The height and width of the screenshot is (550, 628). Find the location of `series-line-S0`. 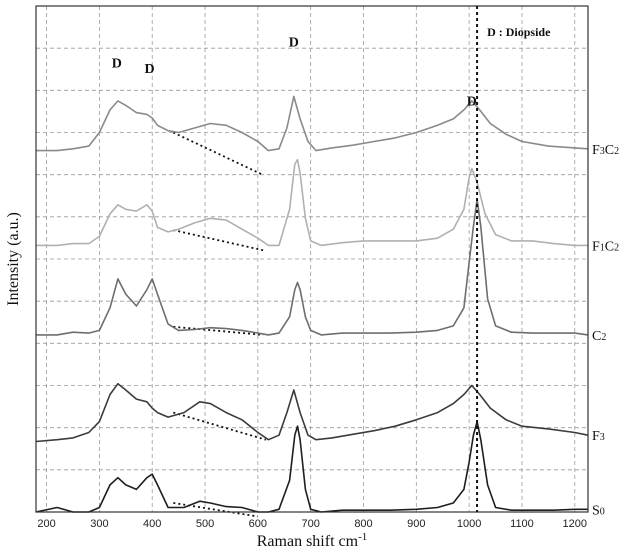

series-line-S0 is located at coordinates (311, 466).